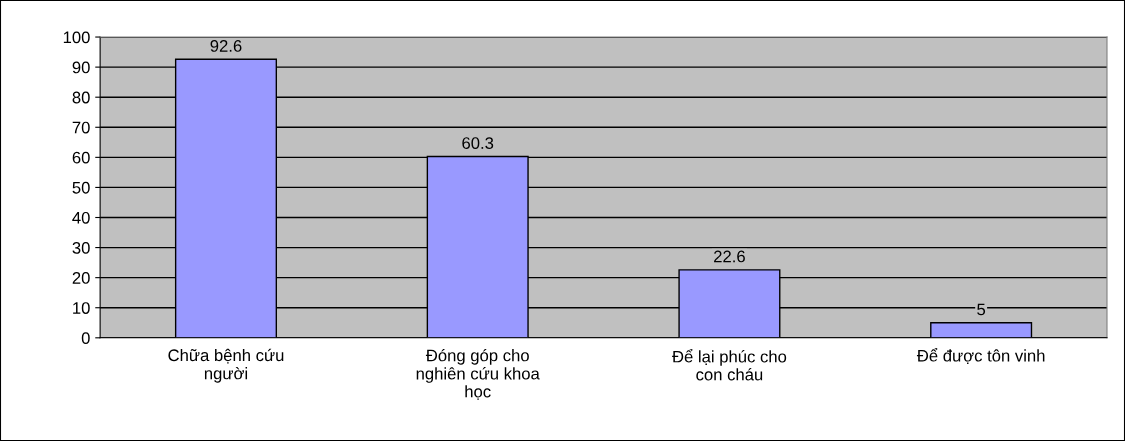 The image size is (1125, 441). I want to click on y-tick-label: 100, so click(76, 37).